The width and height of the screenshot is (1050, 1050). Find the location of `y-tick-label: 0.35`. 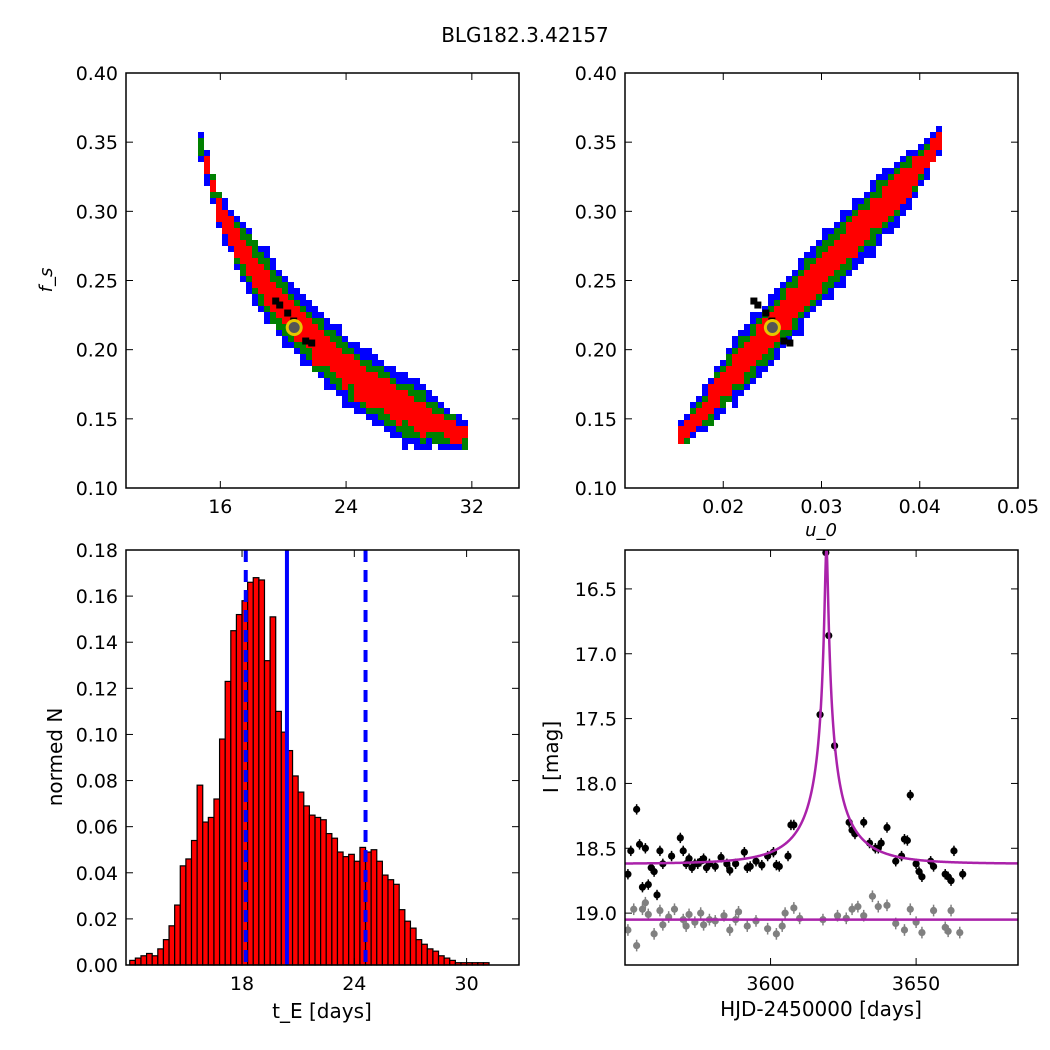

y-tick-label: 0.35 is located at coordinates (97, 143).